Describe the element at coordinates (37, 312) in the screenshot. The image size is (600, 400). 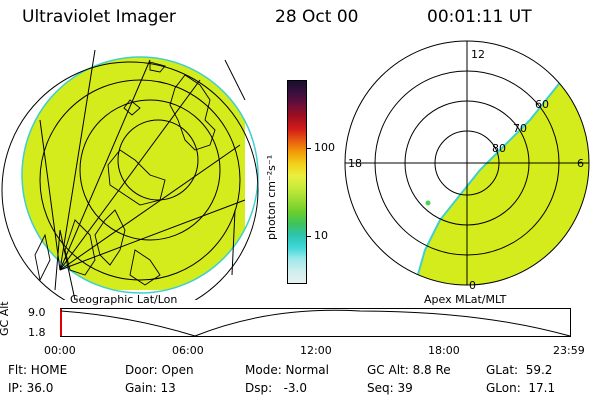
I see `timeline-y-high: 9.0` at that location.